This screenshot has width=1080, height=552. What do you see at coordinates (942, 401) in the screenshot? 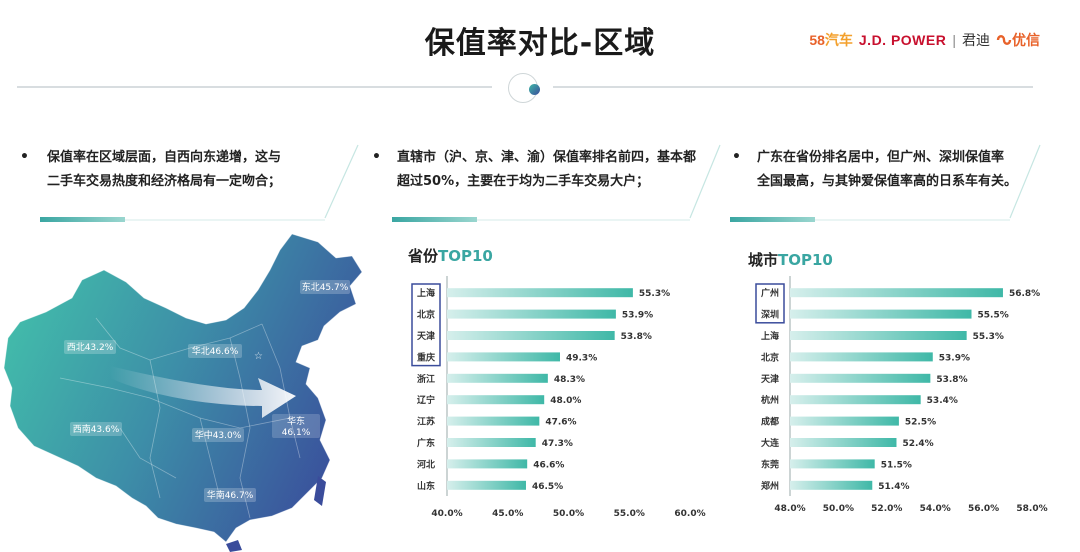
I see `value-label: 53.4%` at bounding box center [942, 401].